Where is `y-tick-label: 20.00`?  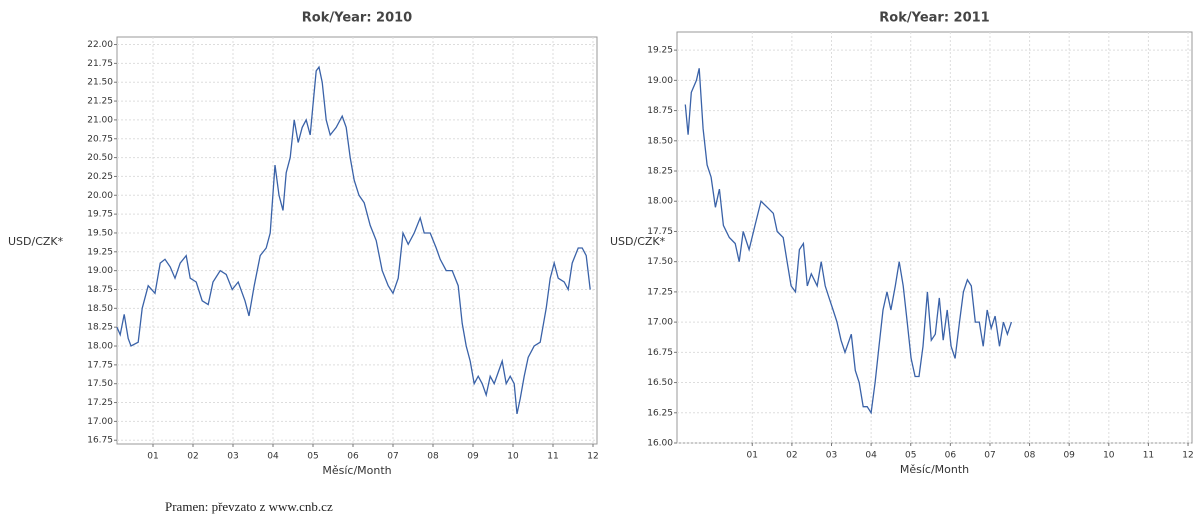 y-tick-label: 20.00 is located at coordinates (100, 196).